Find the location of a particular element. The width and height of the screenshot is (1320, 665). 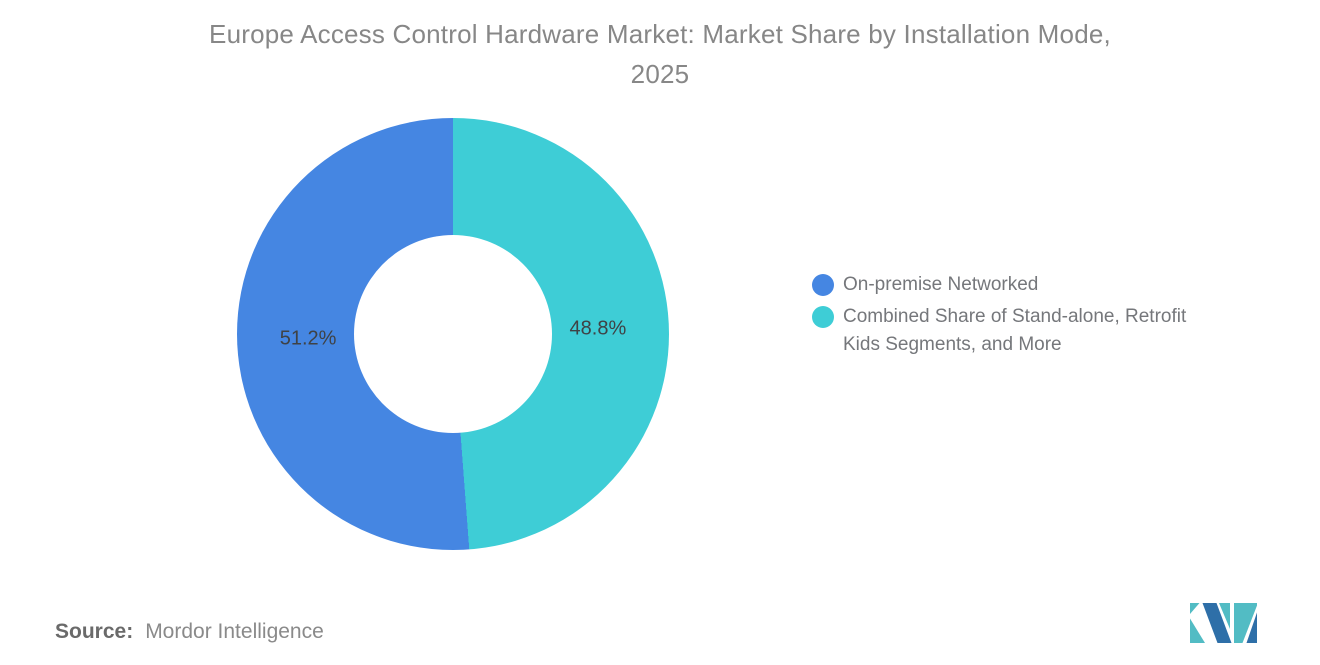

logo-blue-diagonal-band is located at coordinates (1217, 623).